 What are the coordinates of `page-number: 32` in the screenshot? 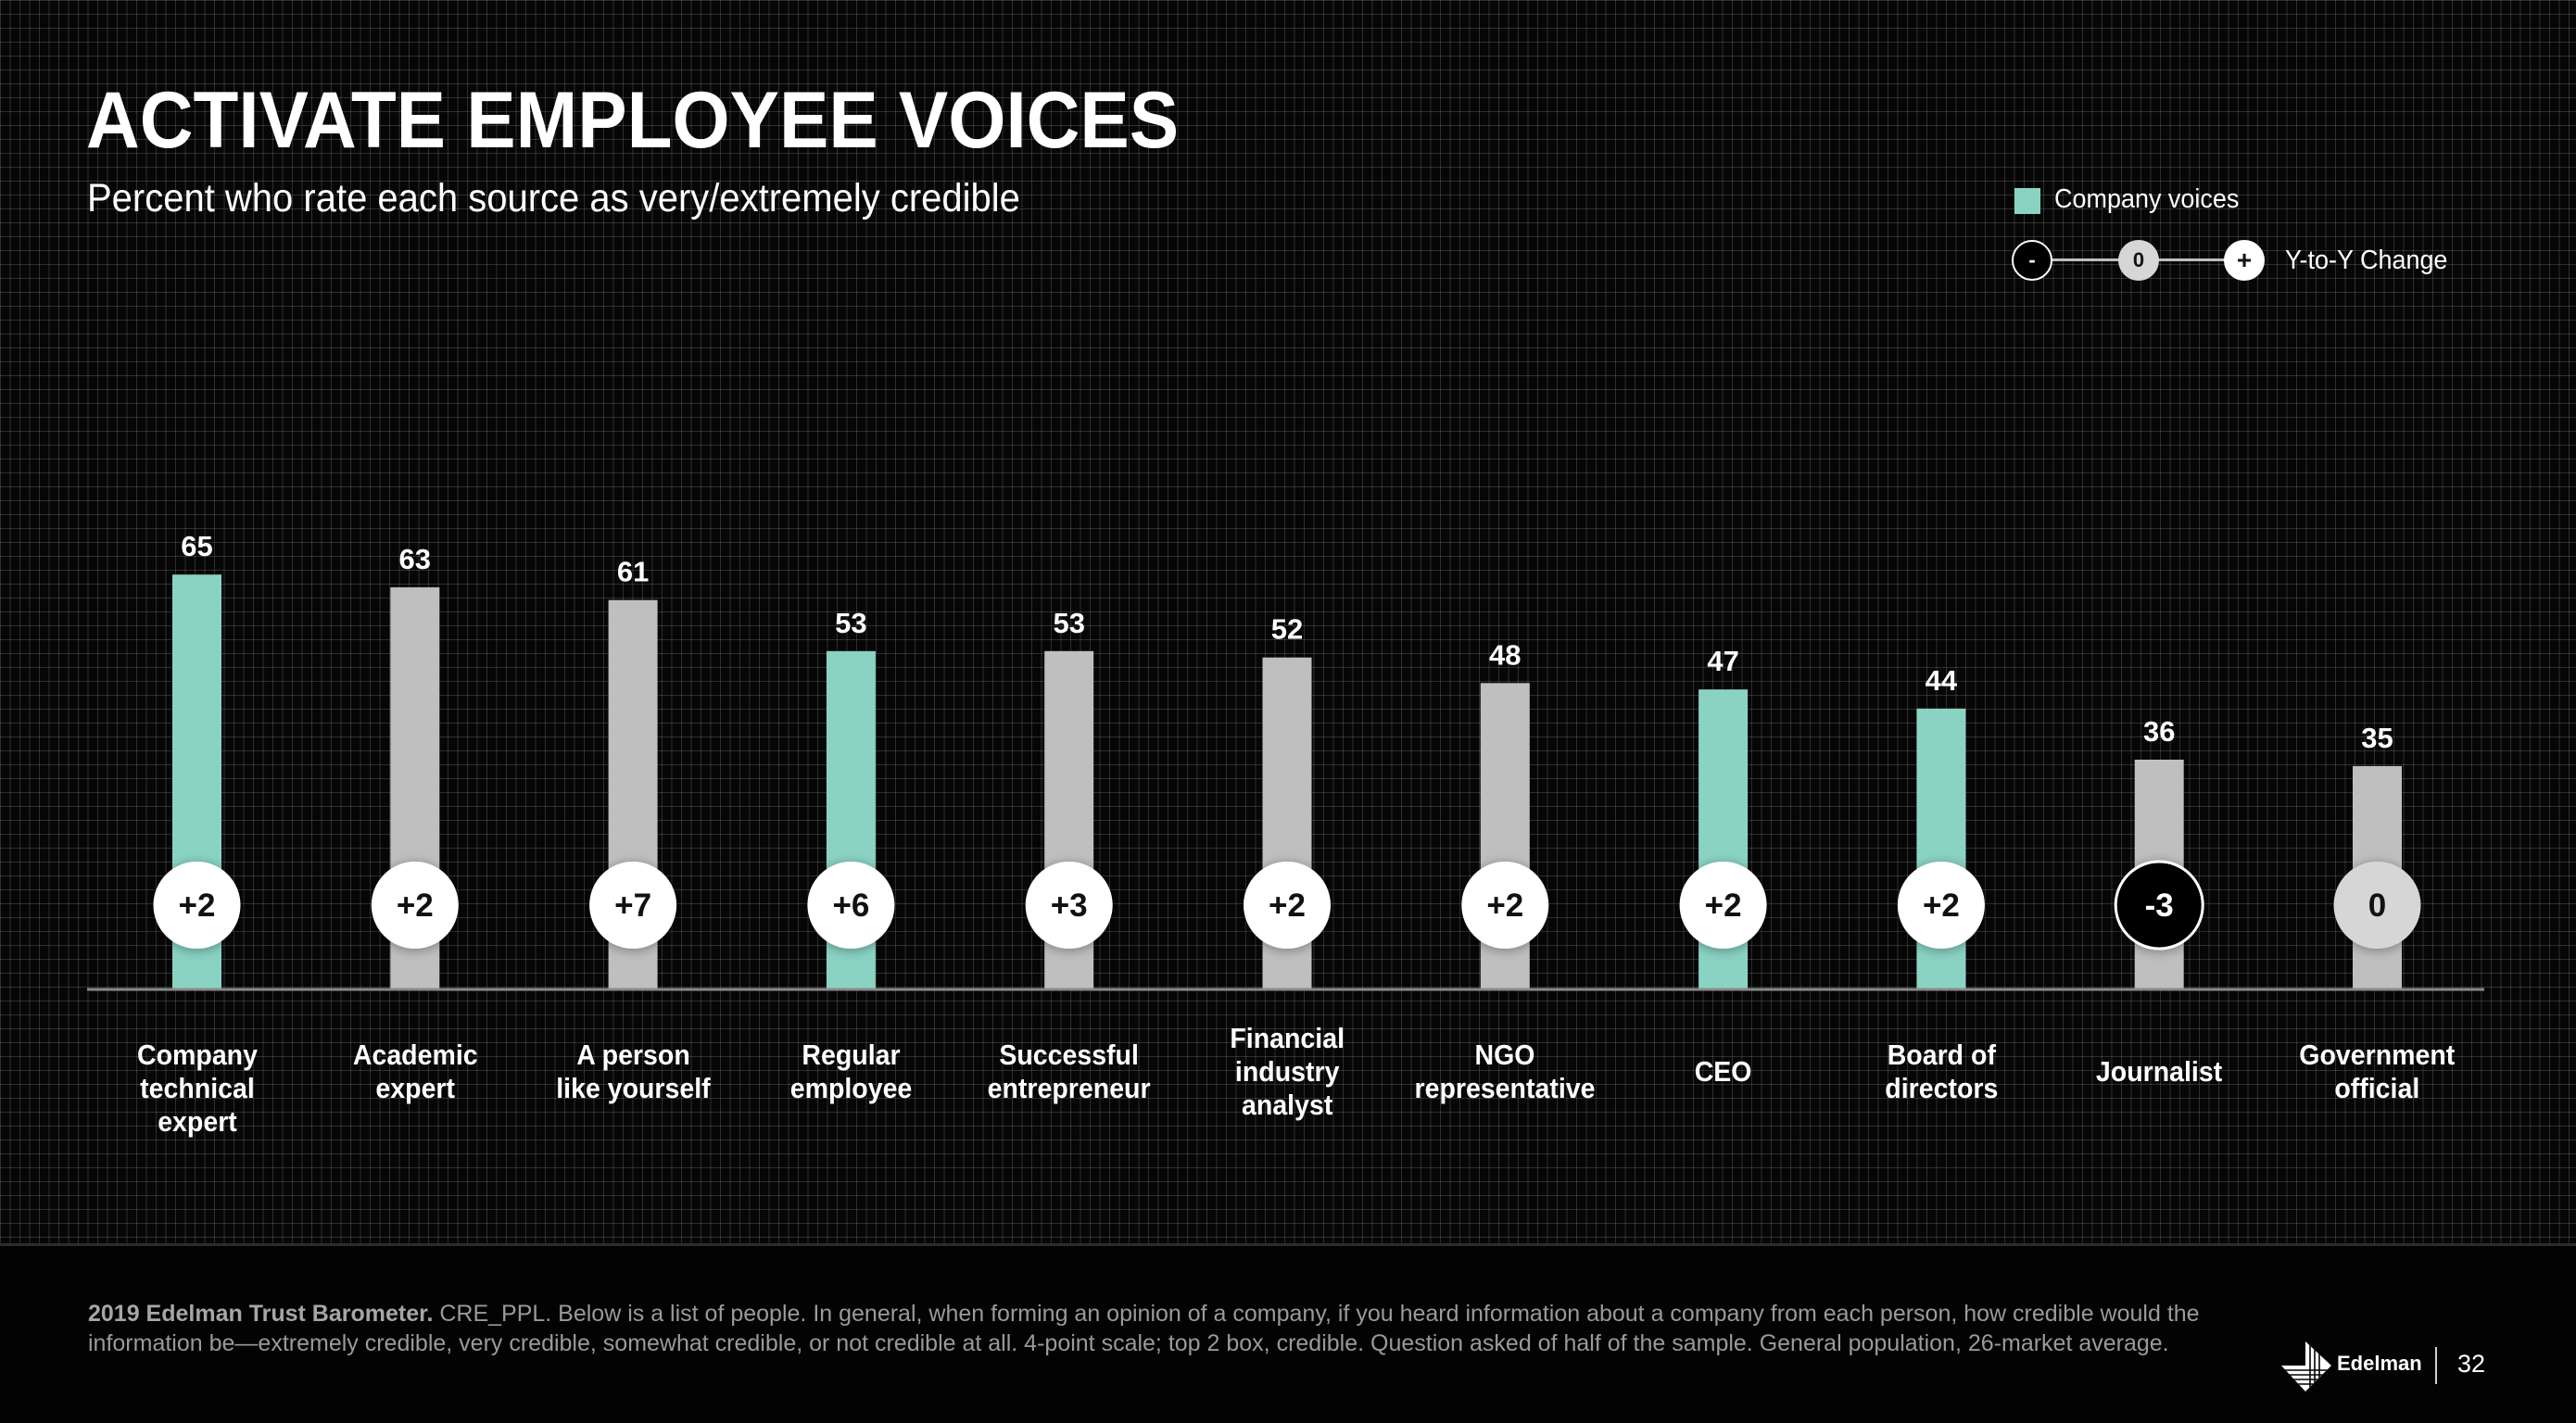 It's located at (2471, 1364).